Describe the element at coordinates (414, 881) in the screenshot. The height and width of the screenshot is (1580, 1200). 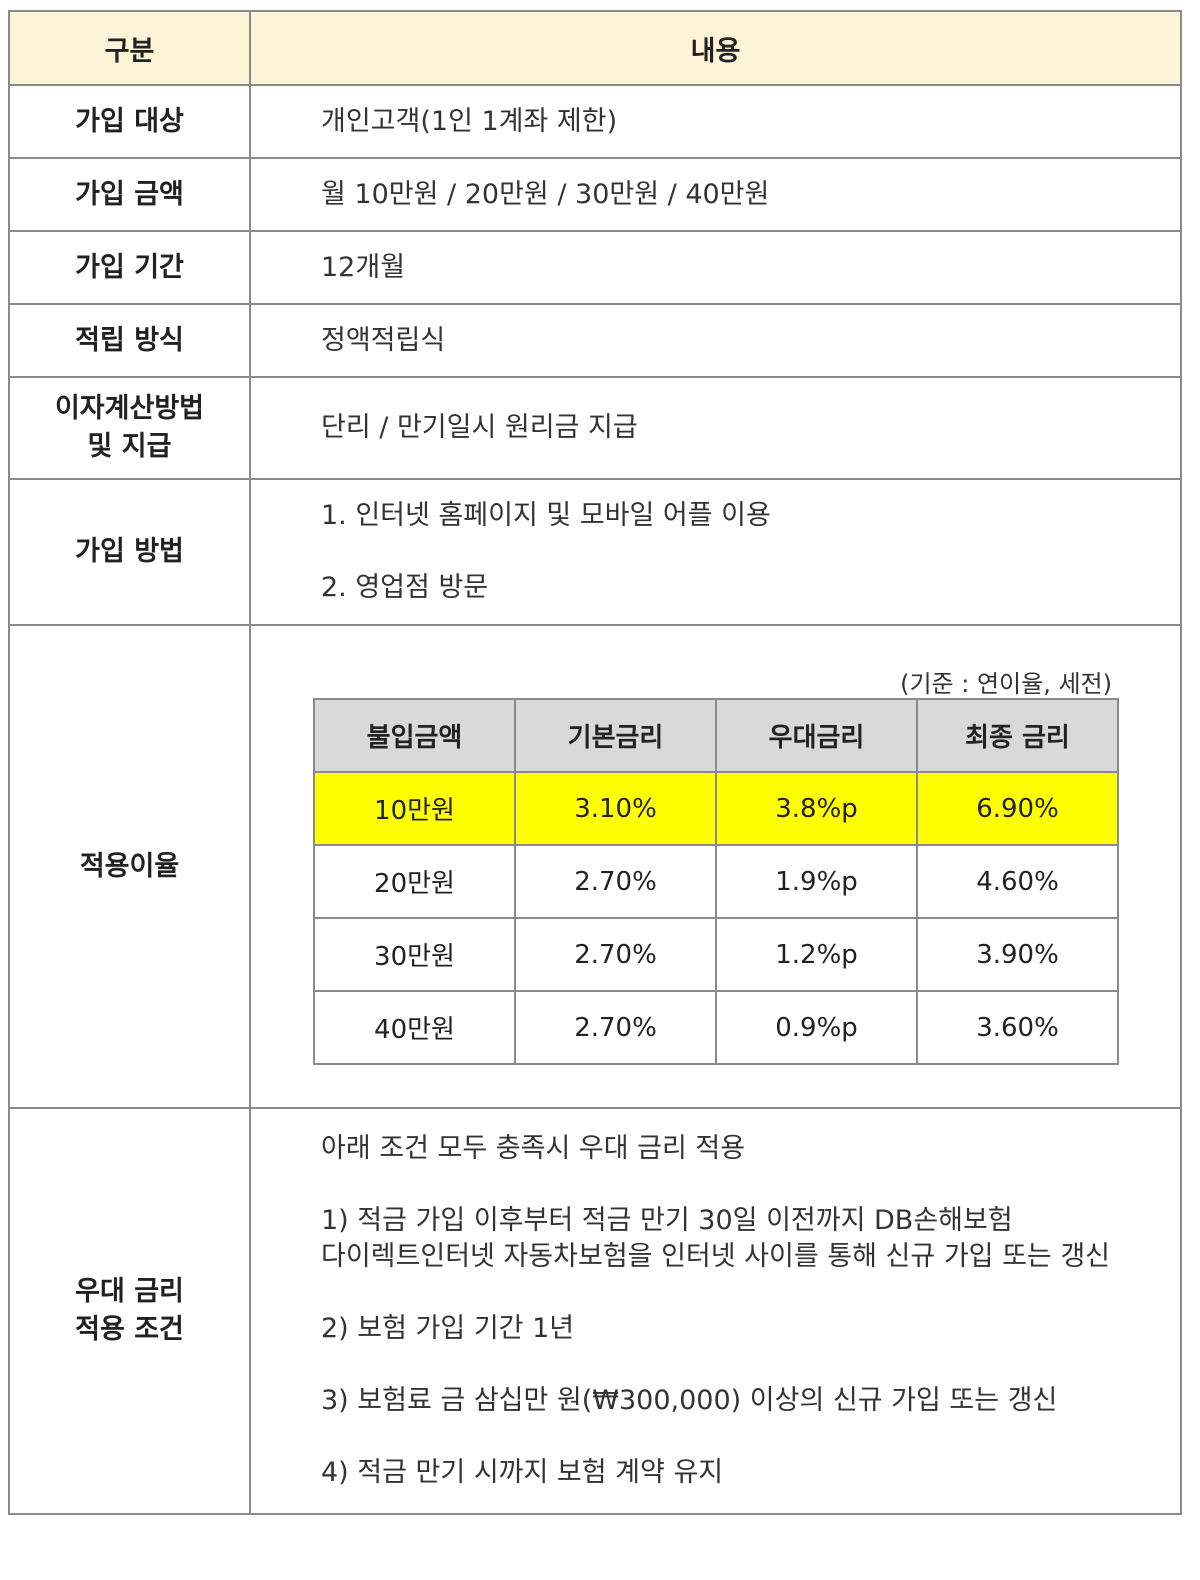
I see `rate-cell-amount: 20만원` at that location.